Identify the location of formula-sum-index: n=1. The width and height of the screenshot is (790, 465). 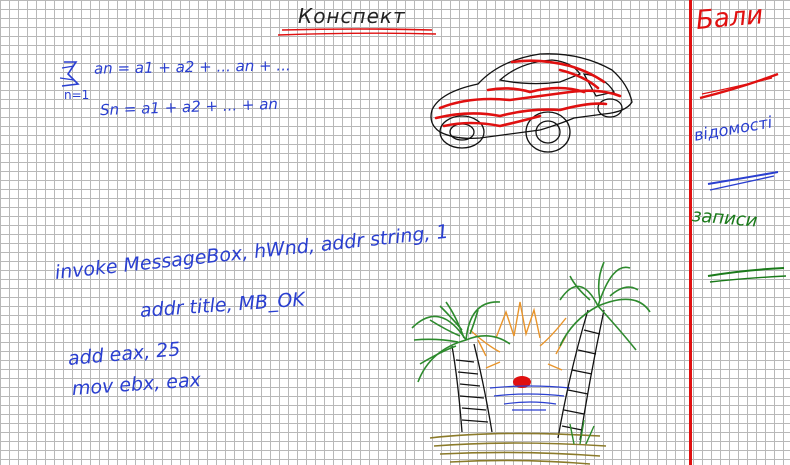
(77, 95).